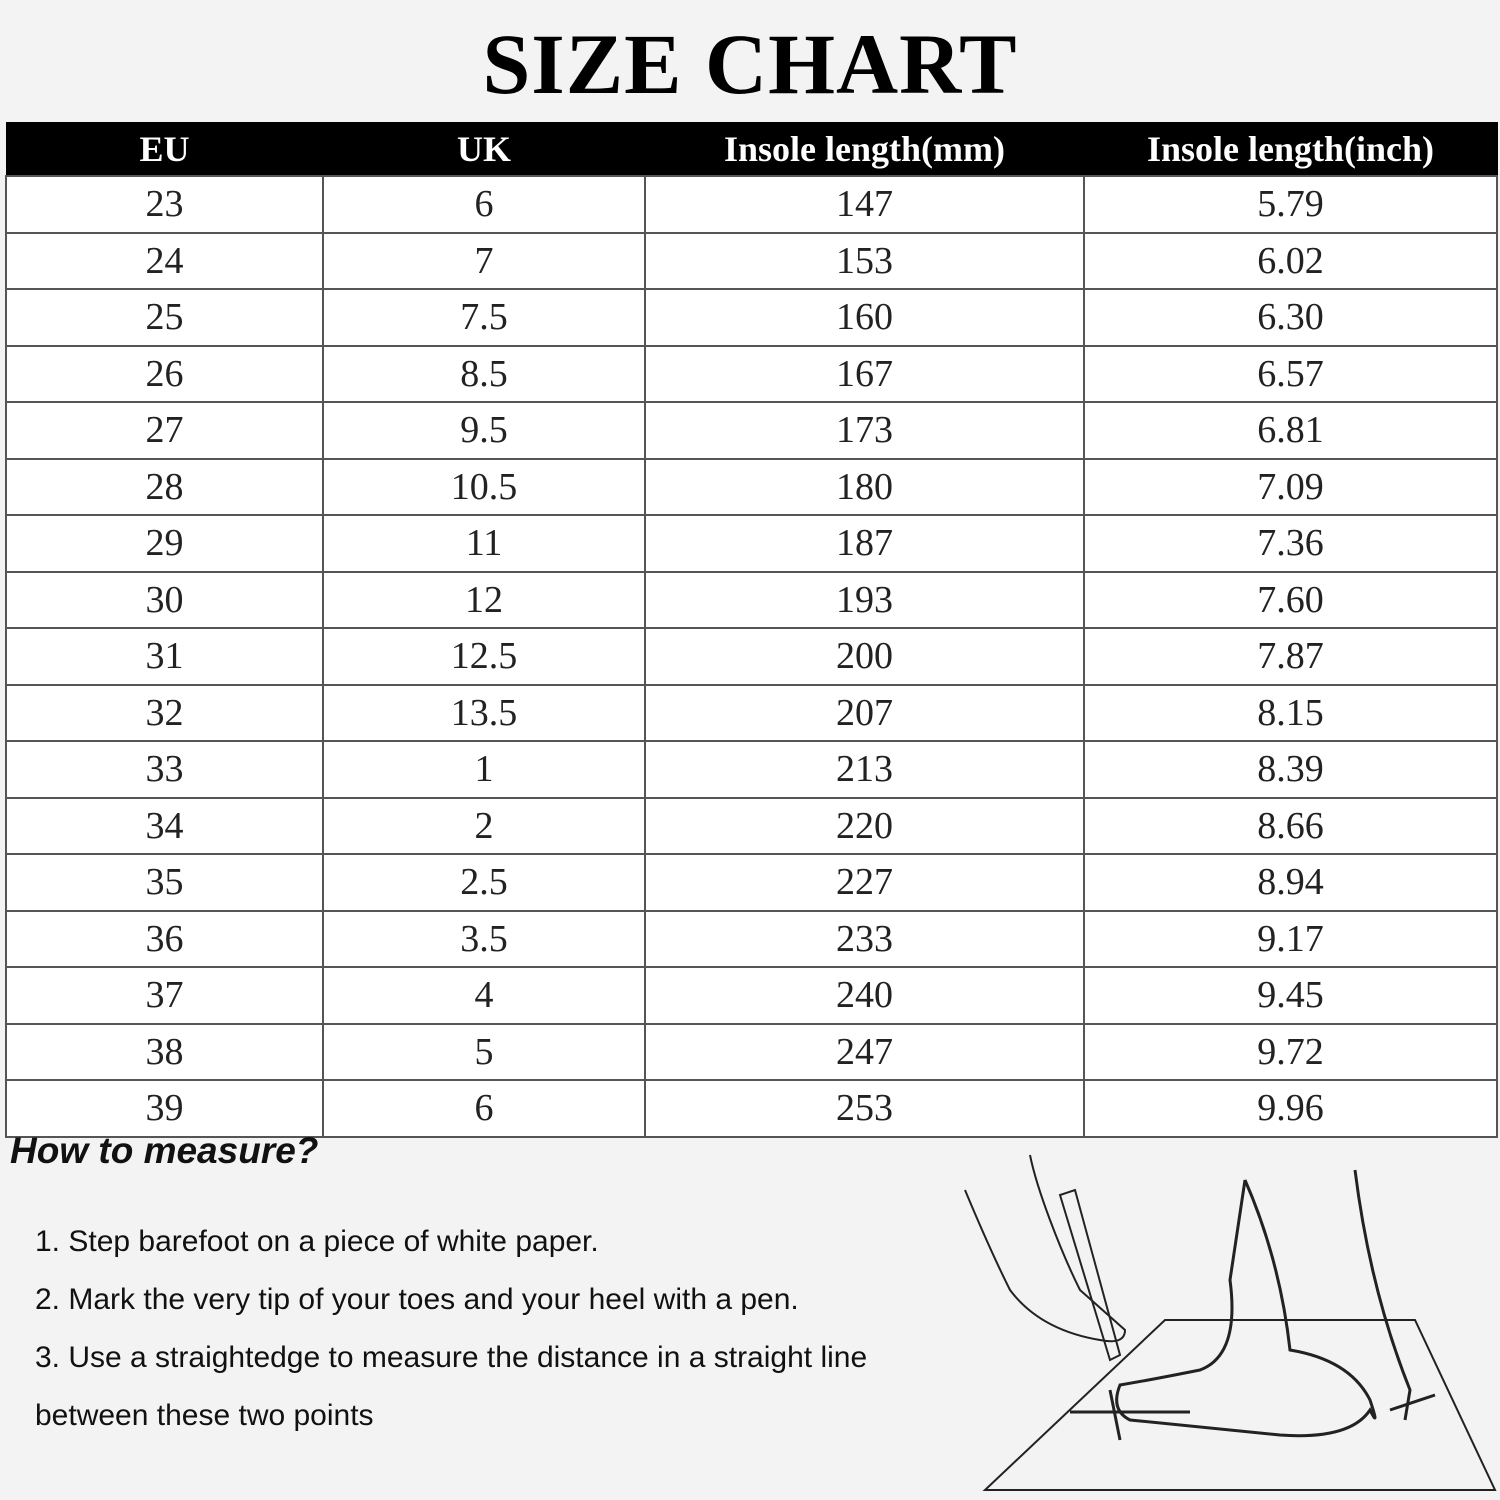  What do you see at coordinates (1290, 543) in the screenshot?
I see `table-cell: 7.36` at bounding box center [1290, 543].